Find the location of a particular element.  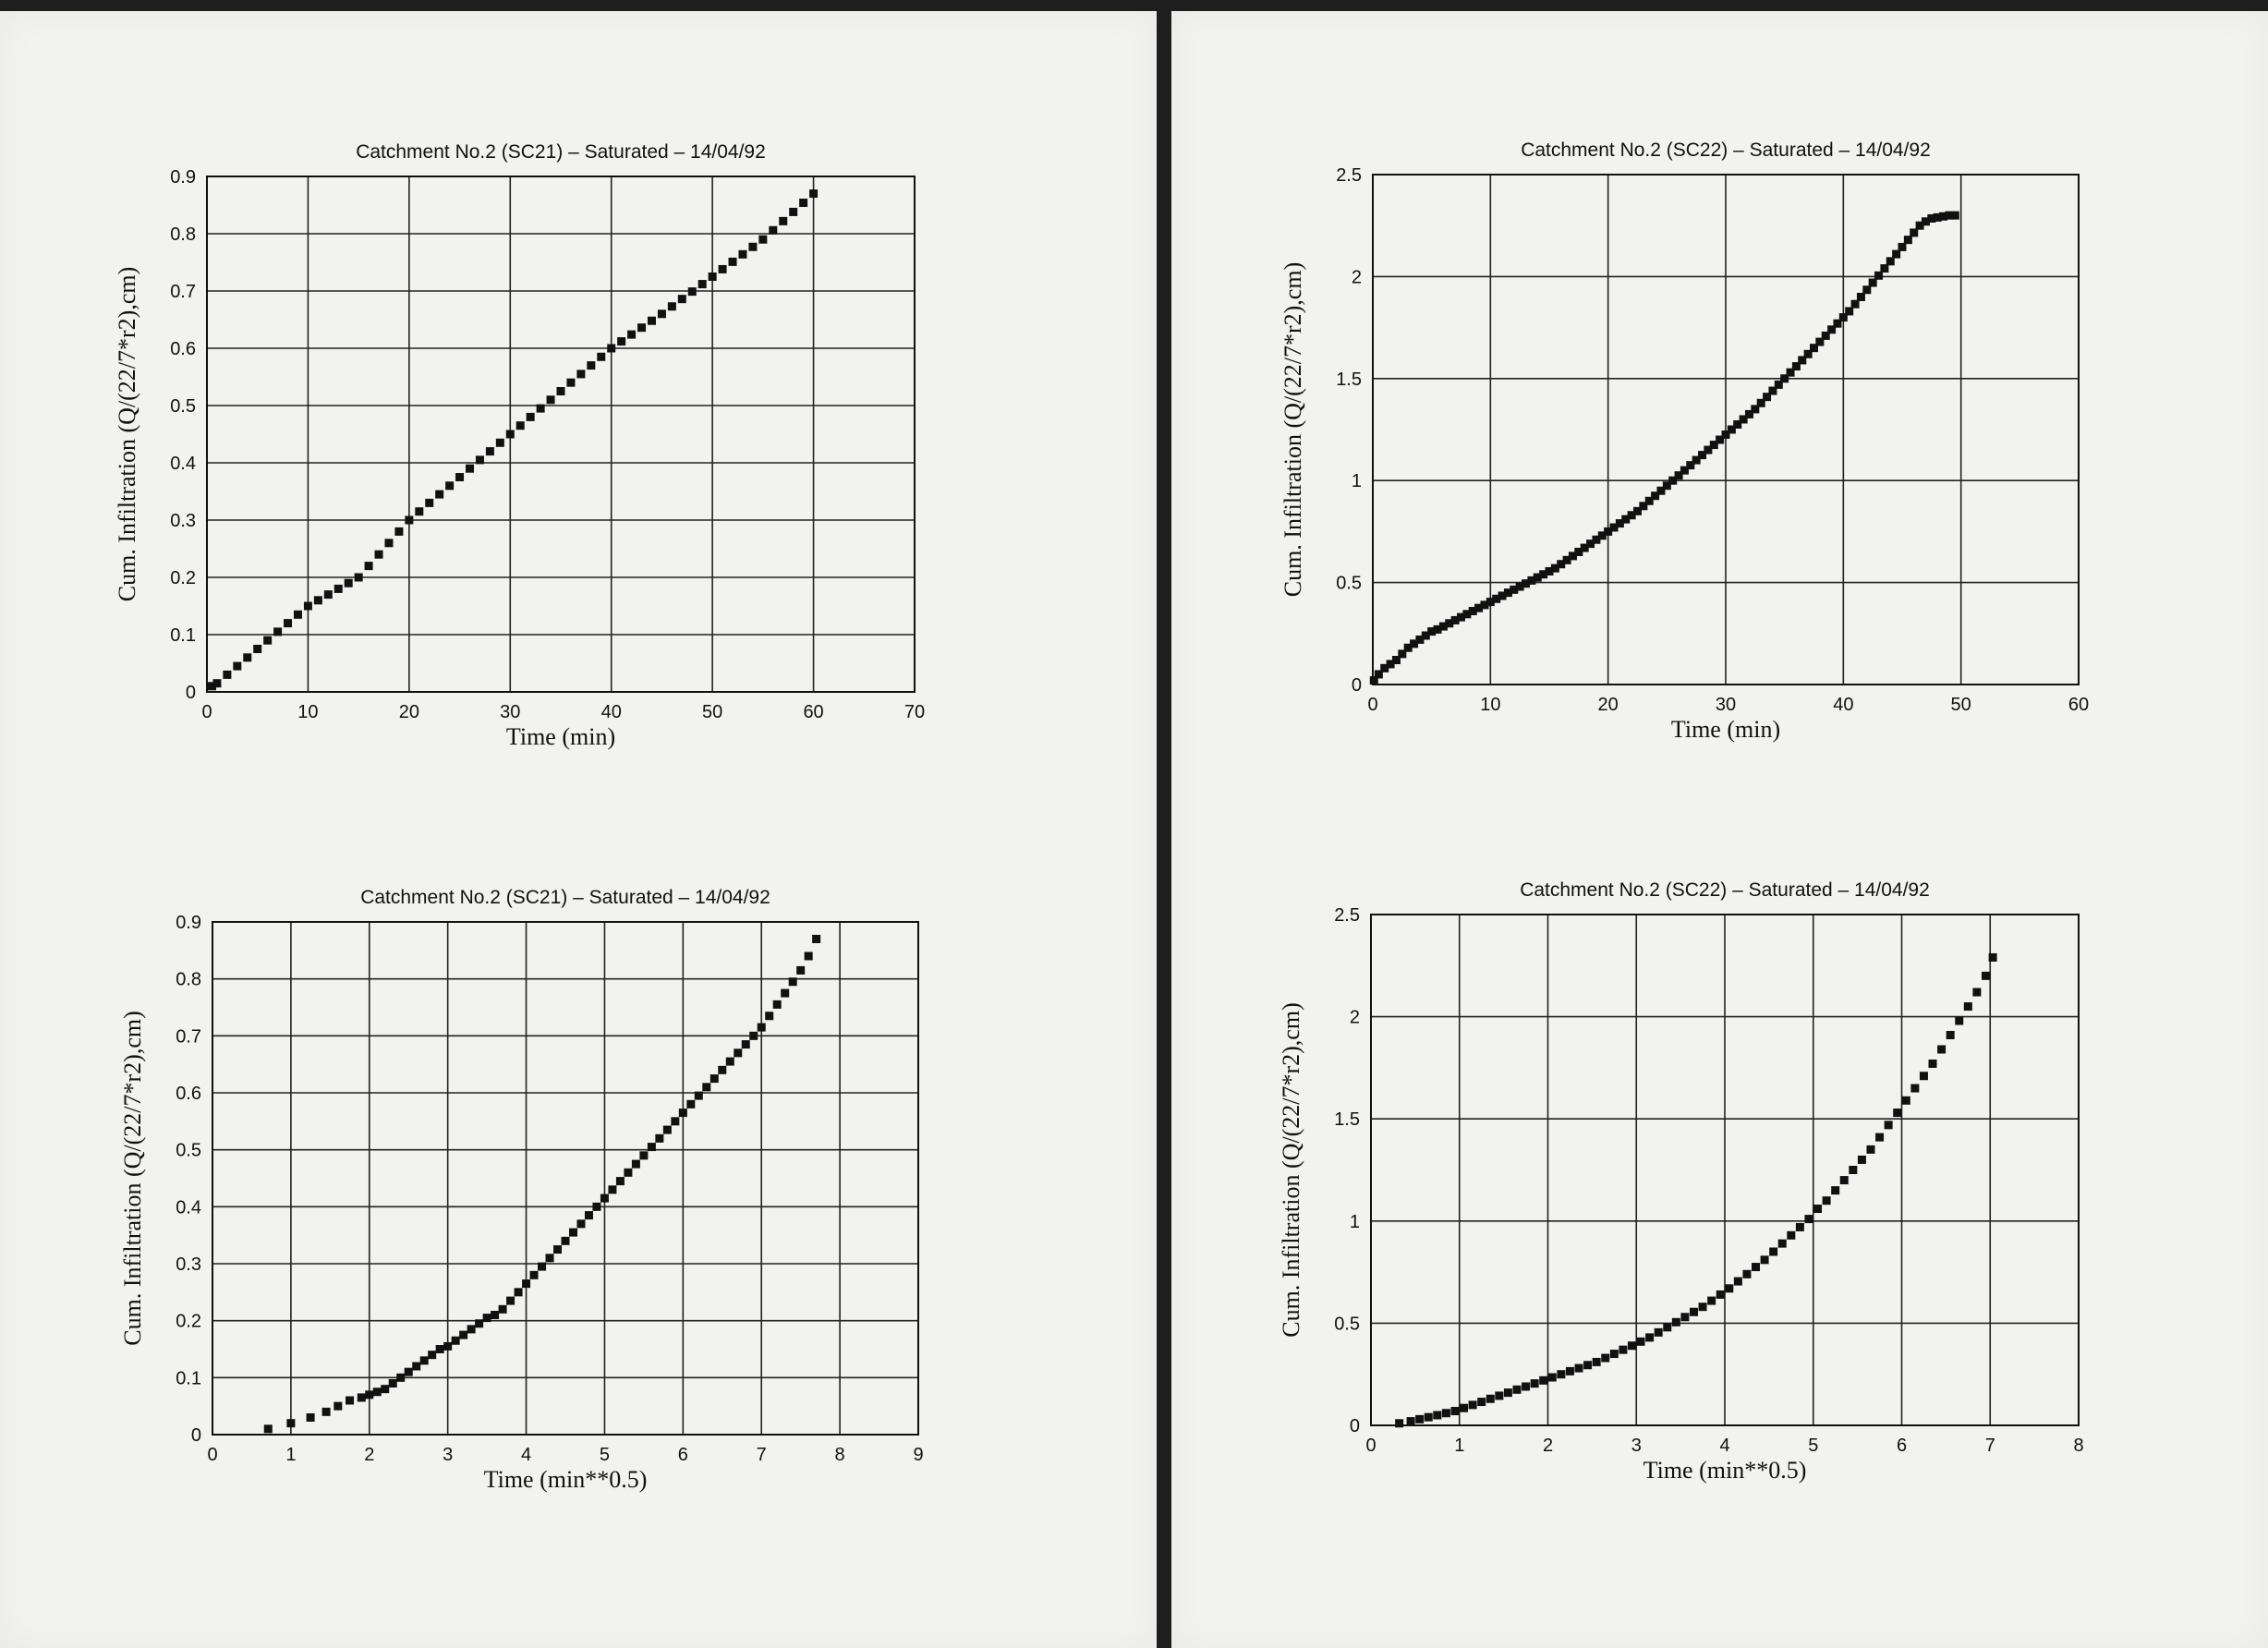

x-tick-label: 60 is located at coordinates (813, 712).